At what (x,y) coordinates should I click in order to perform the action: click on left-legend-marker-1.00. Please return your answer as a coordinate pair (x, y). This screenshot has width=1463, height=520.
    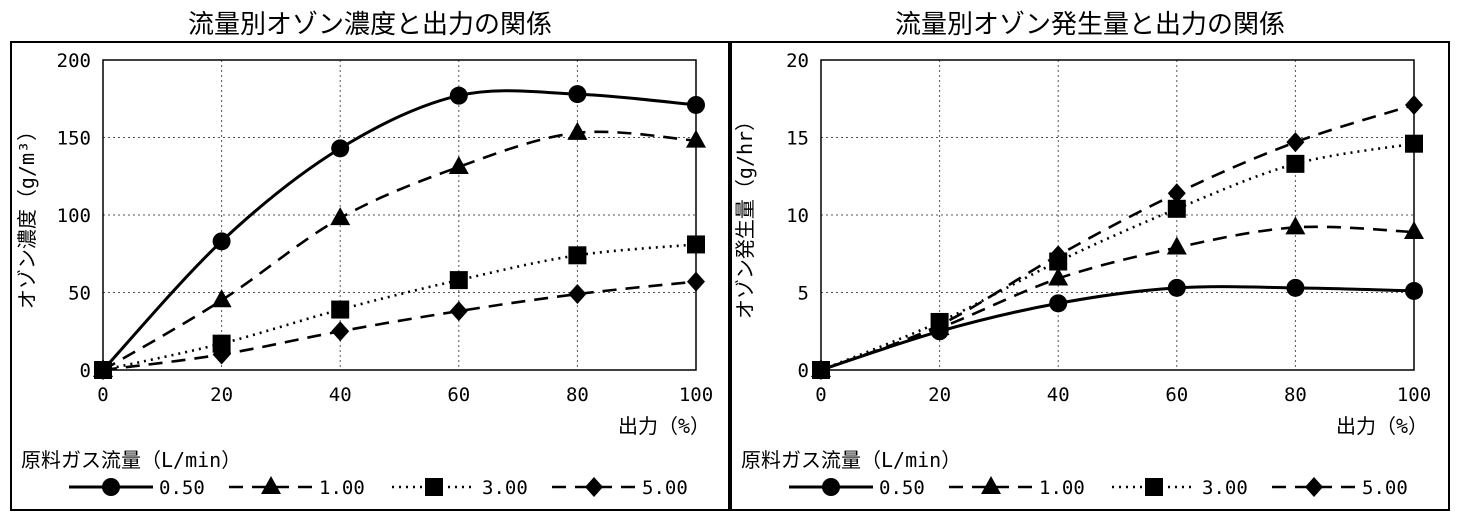
    Looking at the image, I should click on (271, 485).